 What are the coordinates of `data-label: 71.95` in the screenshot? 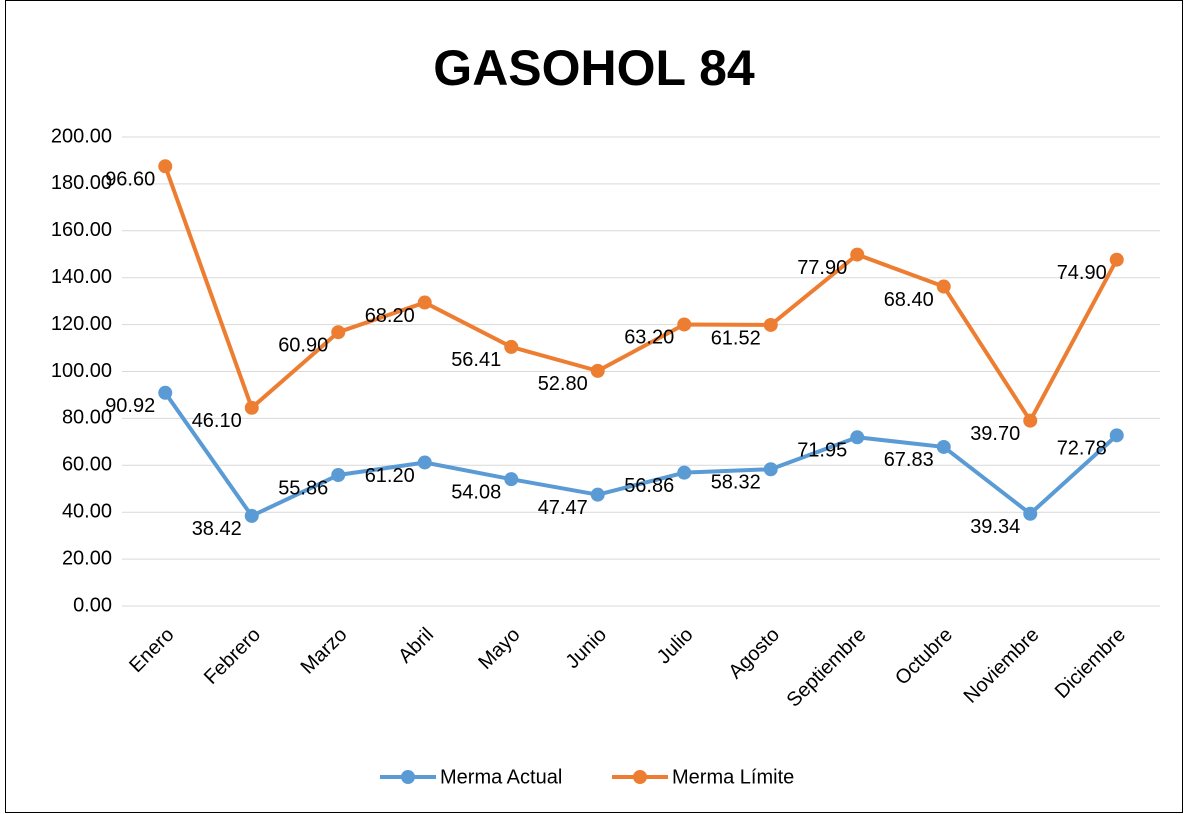 It's located at (822, 451).